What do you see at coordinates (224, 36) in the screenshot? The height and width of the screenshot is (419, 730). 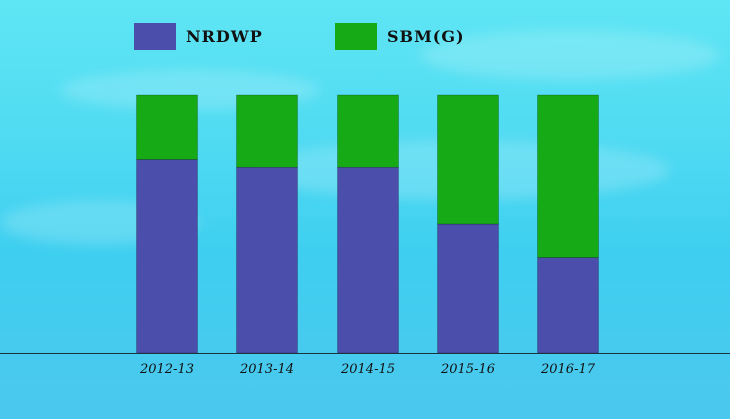 I see `legend-label-nrdwp: NRDWP` at bounding box center [224, 36].